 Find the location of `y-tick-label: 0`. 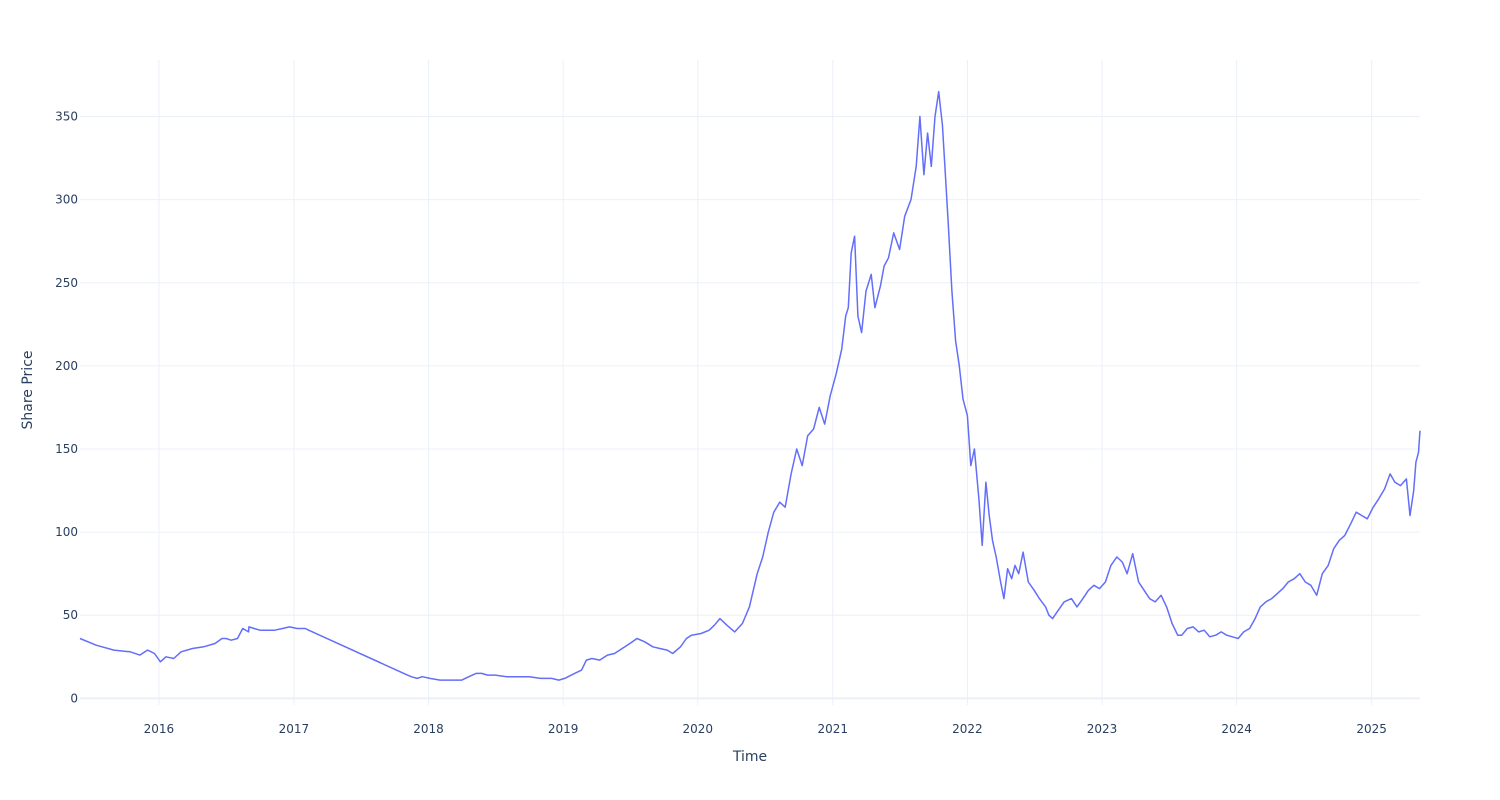

y-tick-label: 0 is located at coordinates (74, 698).